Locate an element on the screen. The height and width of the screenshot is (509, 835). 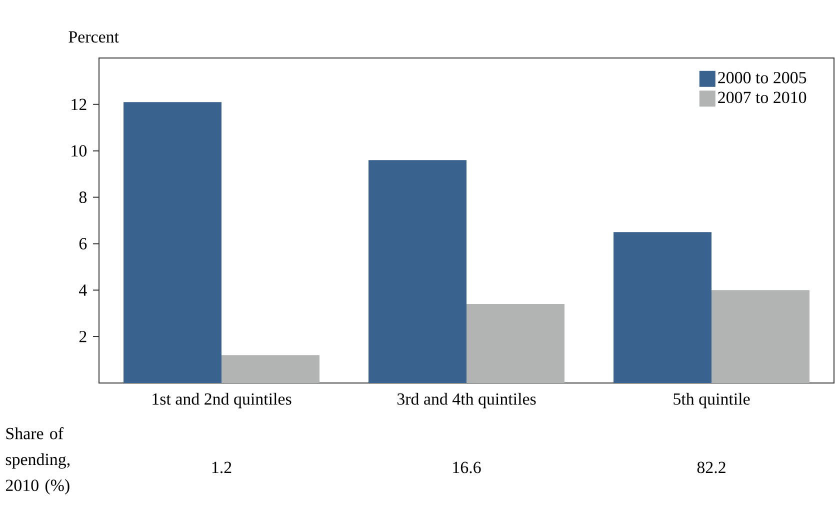
text: 1.2 is located at coordinates (222, 468).